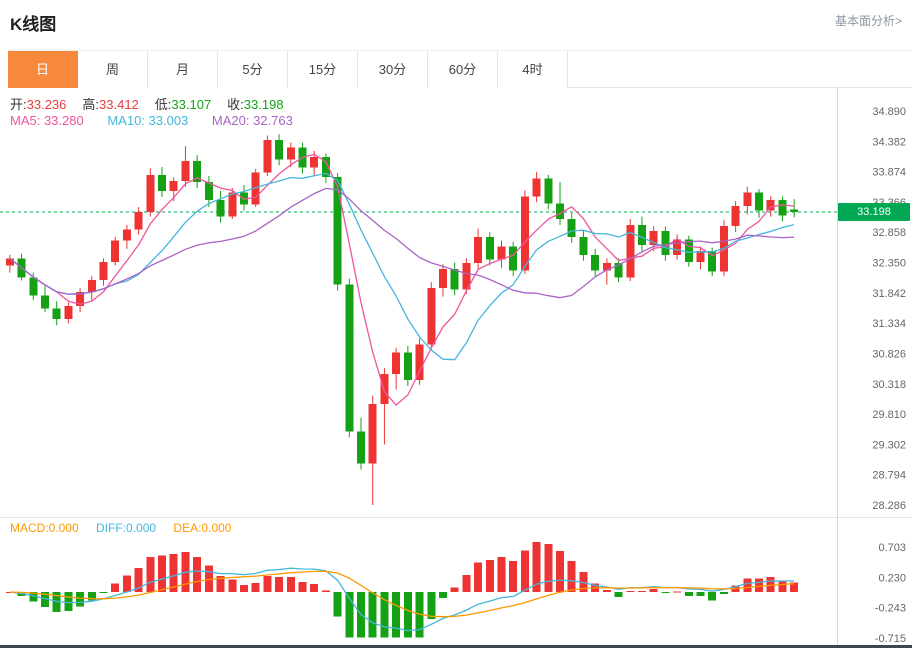  I want to click on low-label: 低:, so click(163, 104).